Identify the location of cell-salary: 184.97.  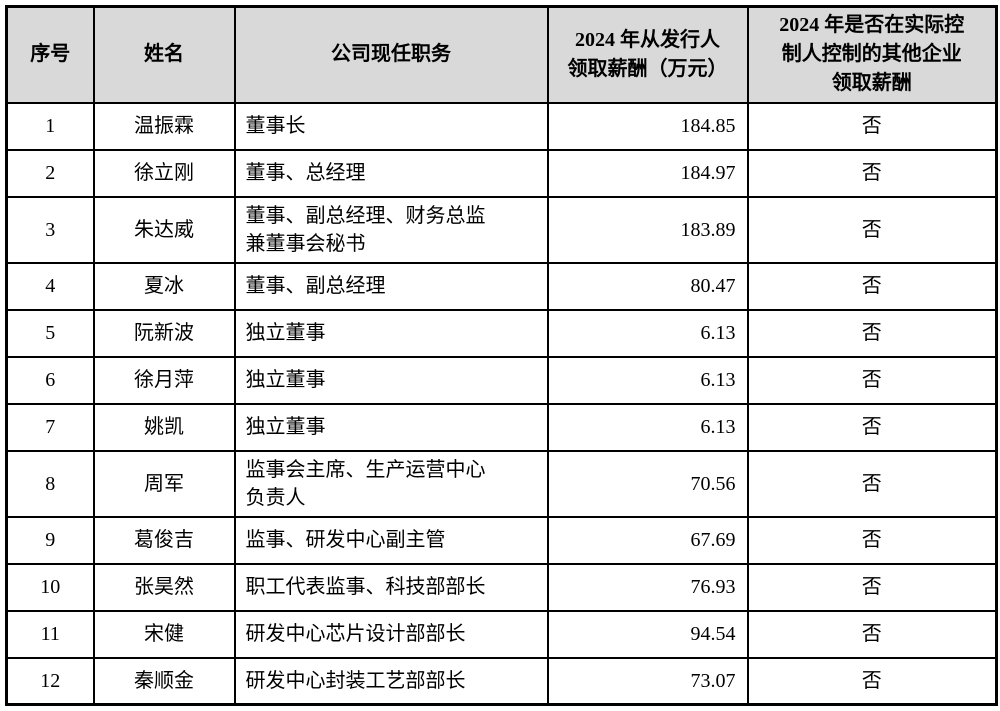
(647, 173).